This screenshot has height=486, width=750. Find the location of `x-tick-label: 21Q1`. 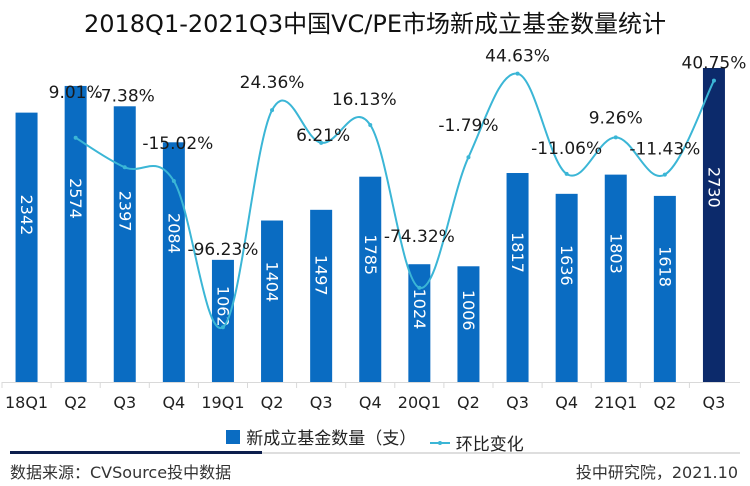

x-tick-label: 21Q1 is located at coordinates (615, 402).